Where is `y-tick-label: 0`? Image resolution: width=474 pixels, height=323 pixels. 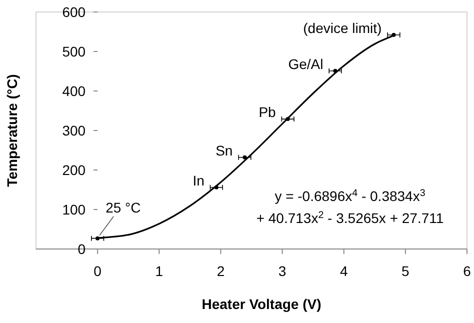 y-tick-label: 0 is located at coordinates (82, 248).